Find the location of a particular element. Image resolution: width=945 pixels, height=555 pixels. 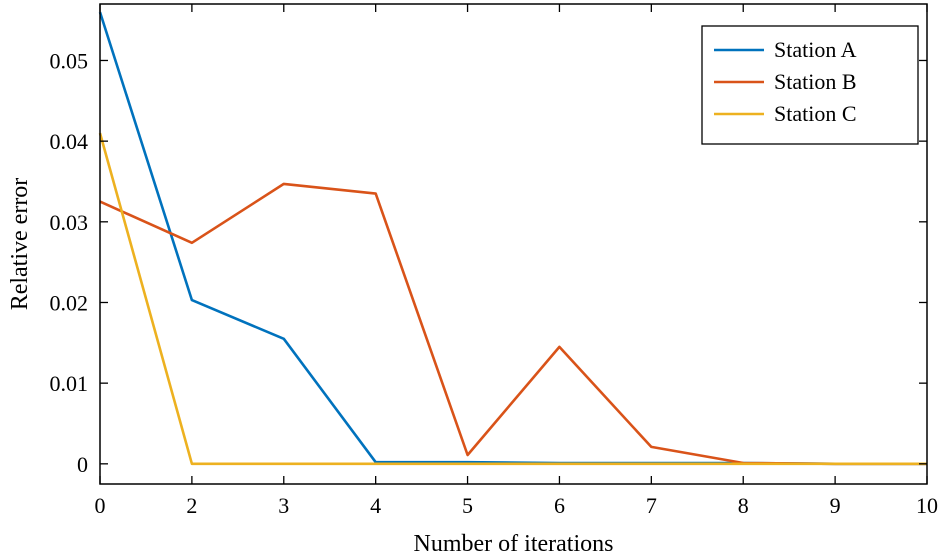

x-axis-label: Number of iterations is located at coordinates (514, 543).